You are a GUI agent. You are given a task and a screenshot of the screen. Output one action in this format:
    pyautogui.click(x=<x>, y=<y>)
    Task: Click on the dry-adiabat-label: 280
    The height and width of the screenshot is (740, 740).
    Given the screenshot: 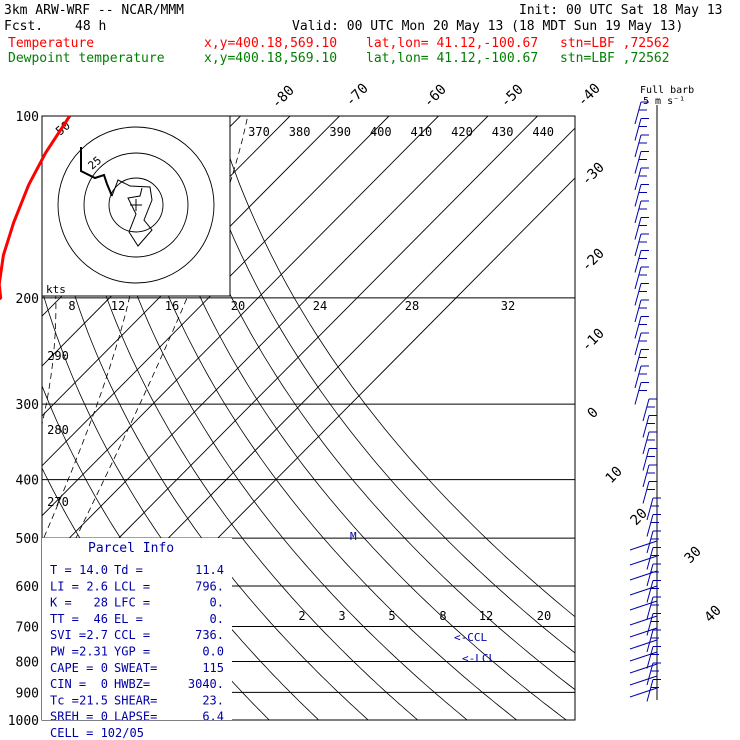 What is the action you would take?
    pyautogui.click(x=58, y=430)
    